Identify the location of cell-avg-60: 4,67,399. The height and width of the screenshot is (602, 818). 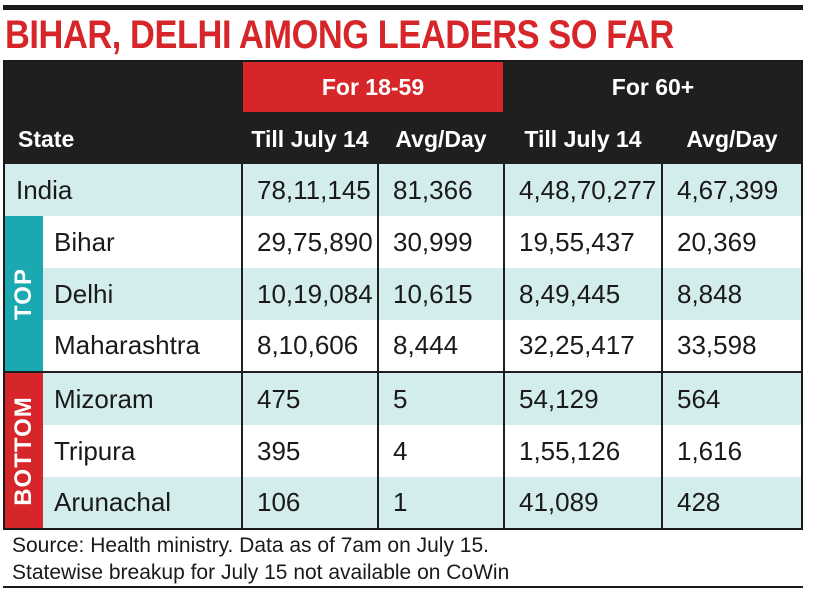
(732, 190).